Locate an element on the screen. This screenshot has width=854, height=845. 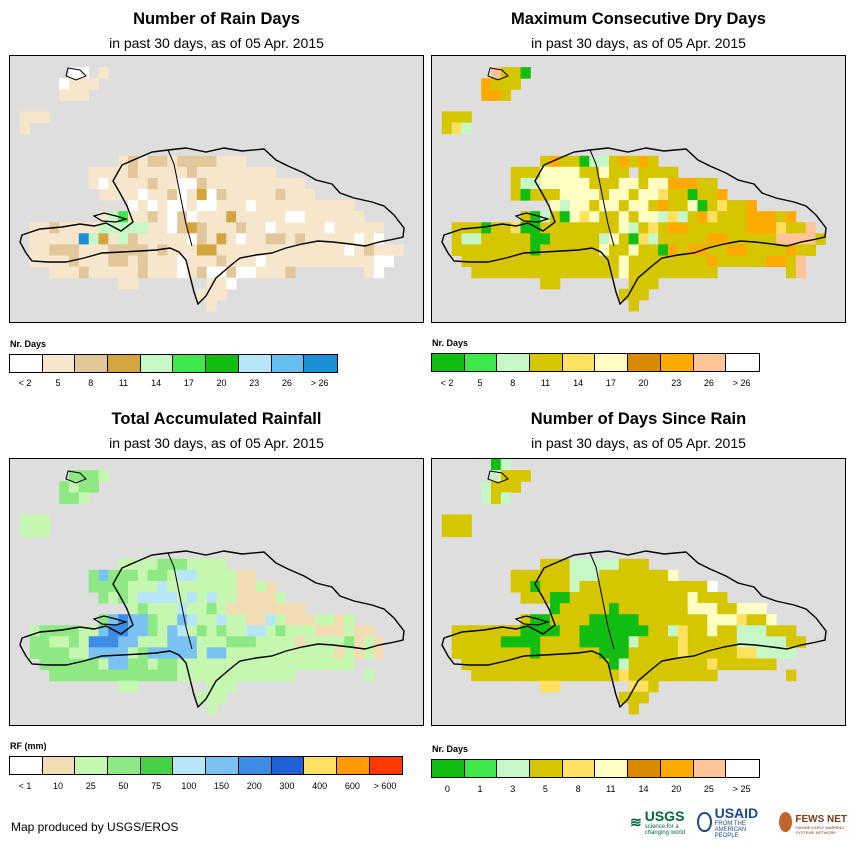
legend-label: 600 is located at coordinates (352, 786).